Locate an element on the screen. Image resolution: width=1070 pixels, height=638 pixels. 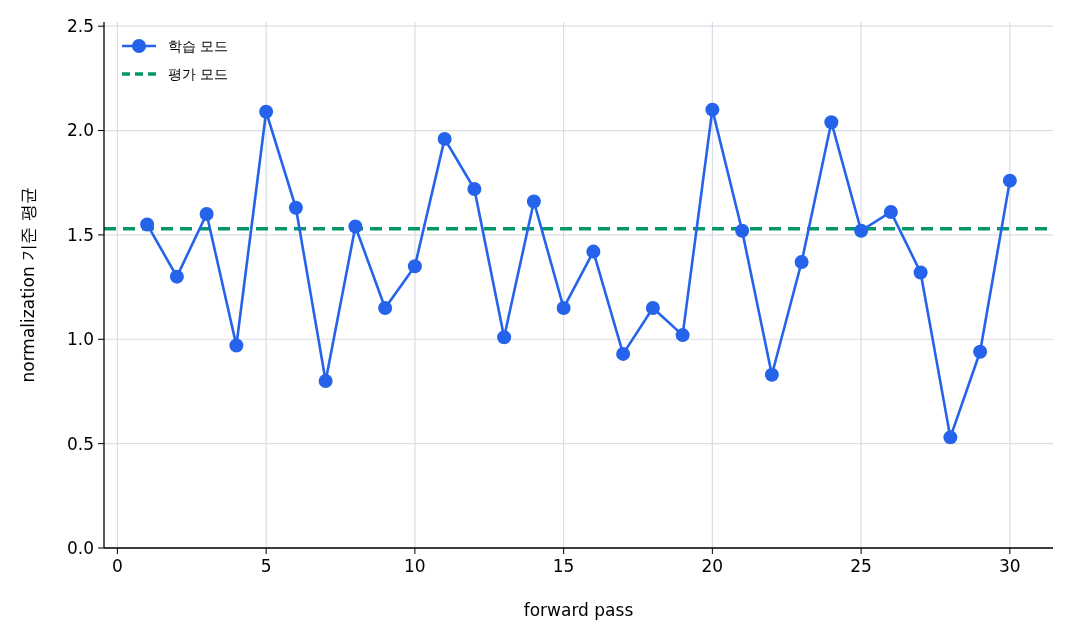
y-tick-label: 0.0 is located at coordinates (80, 547).